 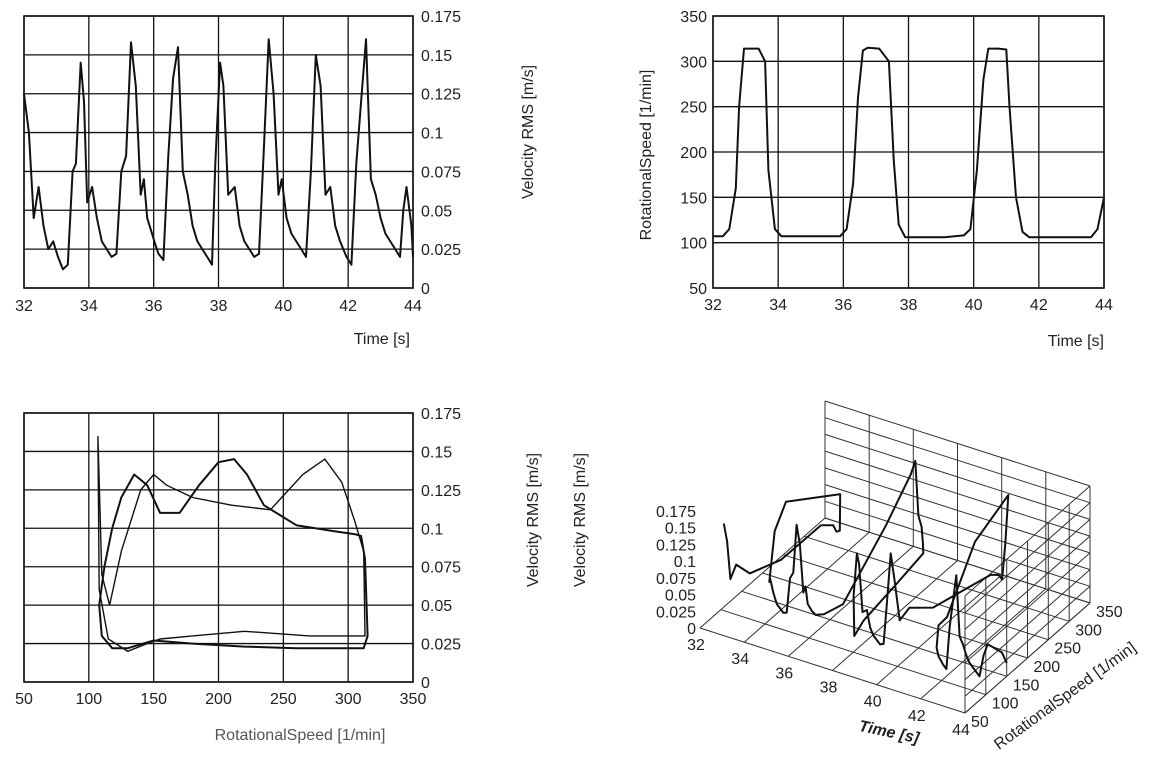 I want to click on z-tick-label: 0.175, so click(x=676, y=512).